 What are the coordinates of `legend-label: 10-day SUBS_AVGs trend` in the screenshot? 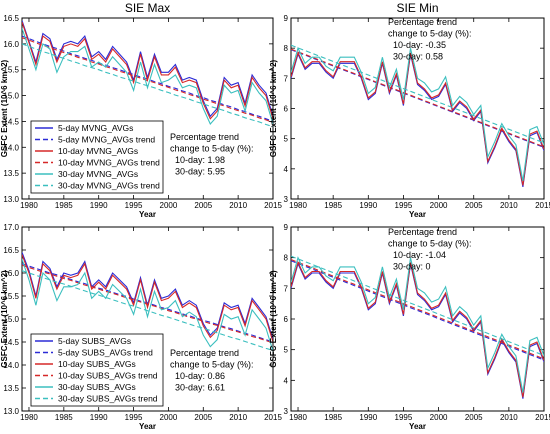 It's located at (108, 376).